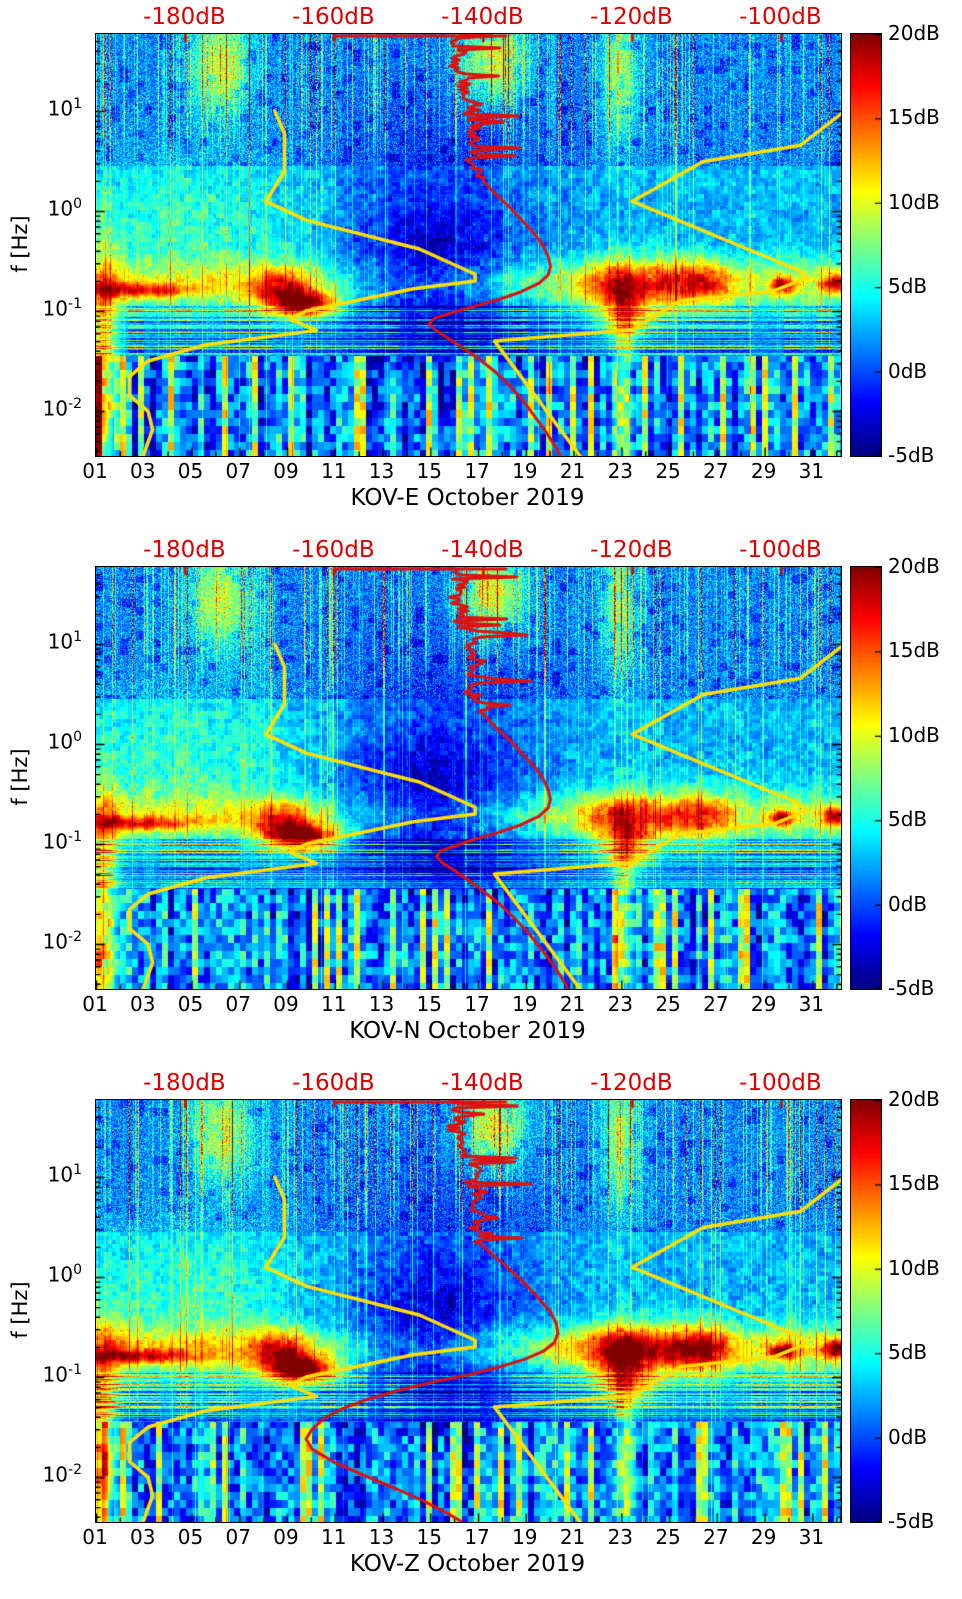 The height and width of the screenshot is (1599, 962). What do you see at coordinates (65, 208) in the screenshot?
I see `y-axis-tick: 10⁰` at bounding box center [65, 208].